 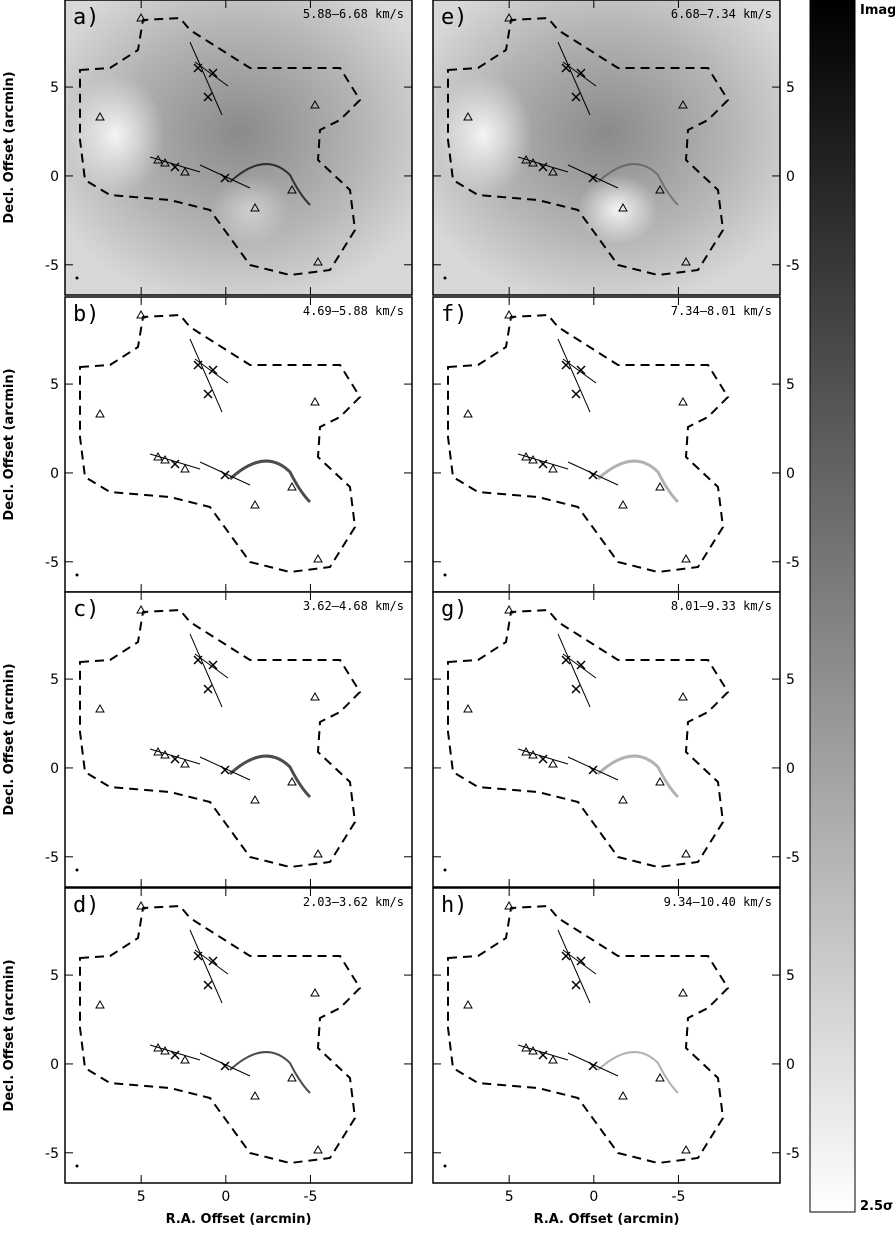 What do you see at coordinates (86, 905) in the screenshot?
I see `panel-label: d)` at bounding box center [86, 905].